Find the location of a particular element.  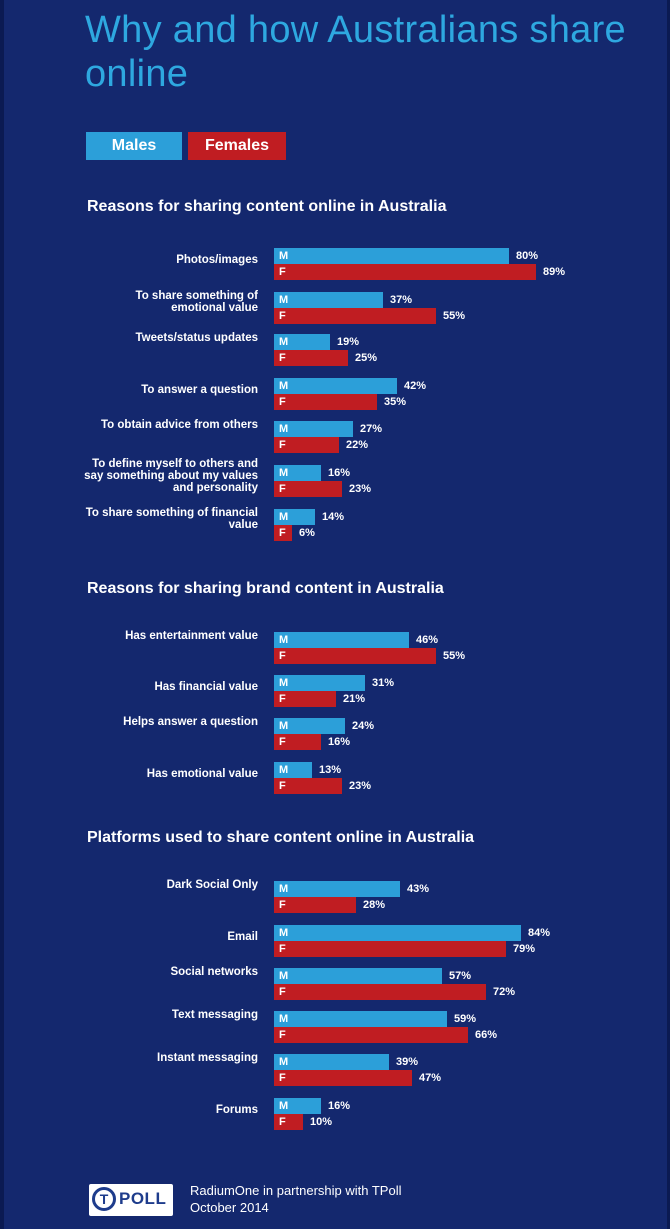

value-label: 23% is located at coordinates (360, 786).